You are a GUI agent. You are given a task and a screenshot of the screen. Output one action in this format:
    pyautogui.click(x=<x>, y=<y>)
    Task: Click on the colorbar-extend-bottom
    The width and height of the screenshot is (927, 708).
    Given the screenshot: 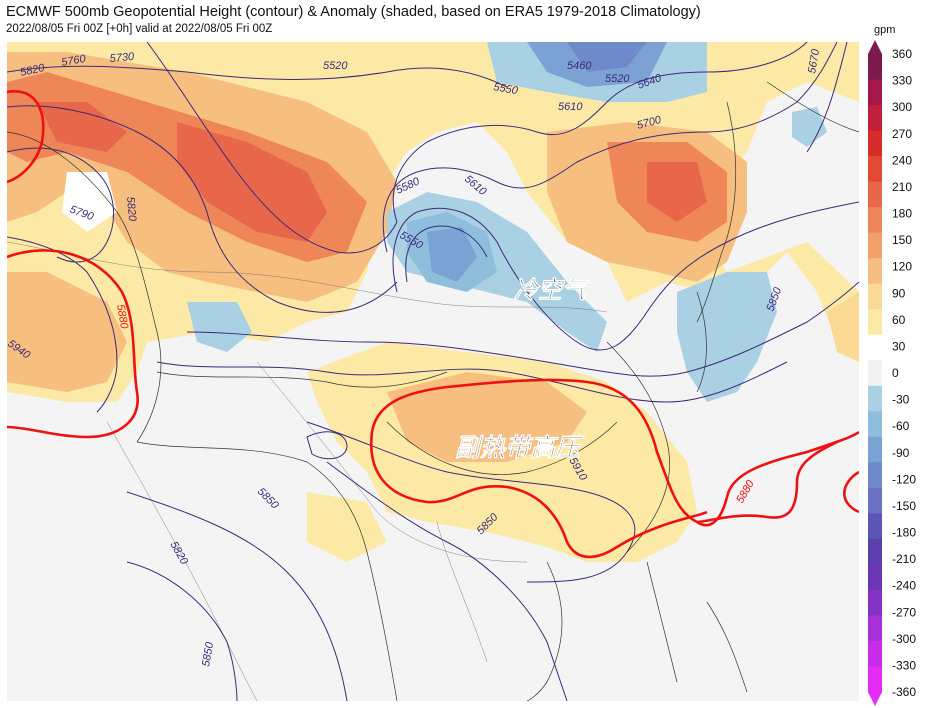 What is the action you would take?
    pyautogui.click(x=875, y=699)
    